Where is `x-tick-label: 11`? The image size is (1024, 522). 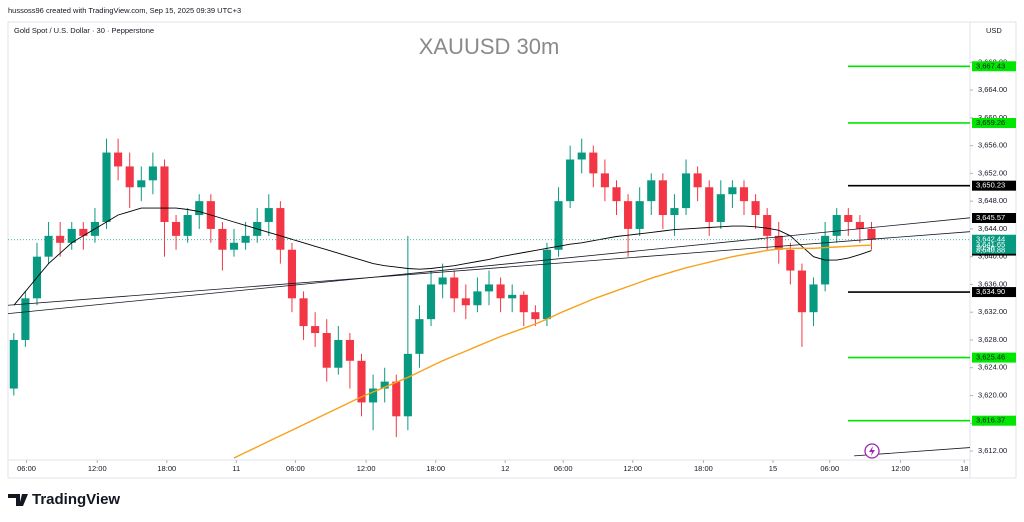 x-tick-label: 11 is located at coordinates (236, 468).